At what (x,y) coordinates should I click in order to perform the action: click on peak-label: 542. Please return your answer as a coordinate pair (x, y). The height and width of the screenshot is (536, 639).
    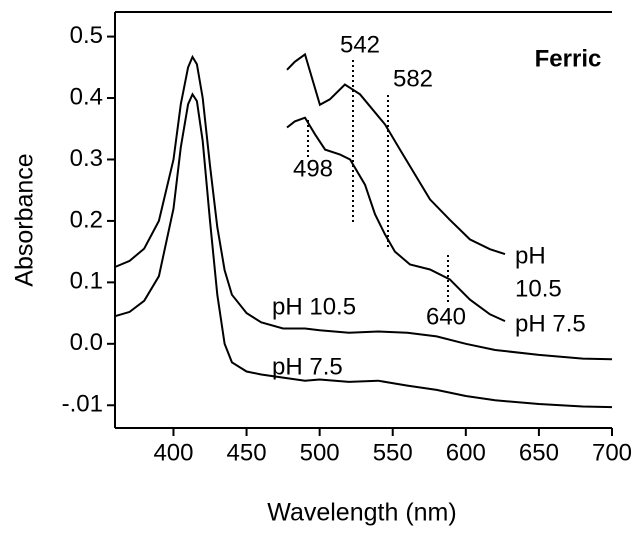
    Looking at the image, I should click on (360, 44).